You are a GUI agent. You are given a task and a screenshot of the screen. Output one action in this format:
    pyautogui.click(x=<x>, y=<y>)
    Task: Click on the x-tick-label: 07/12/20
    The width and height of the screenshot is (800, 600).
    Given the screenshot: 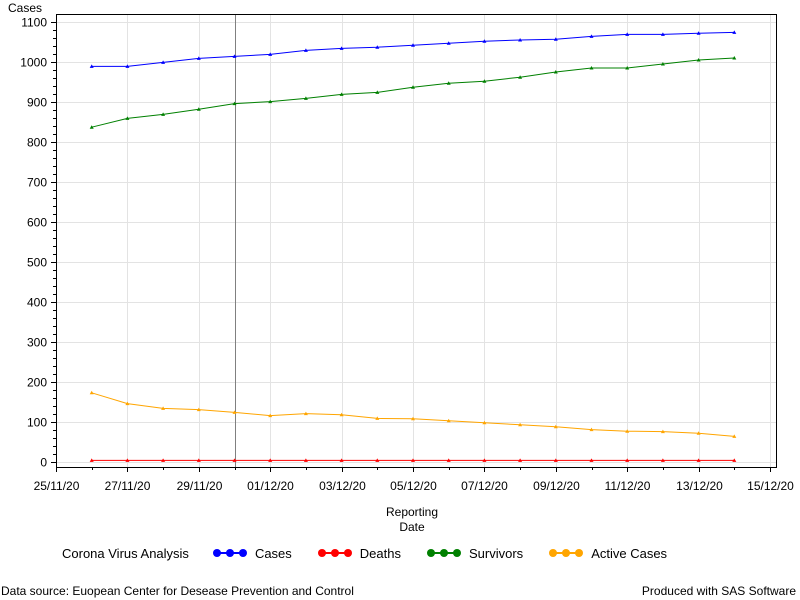 What is the action you would take?
    pyautogui.click(x=484, y=486)
    